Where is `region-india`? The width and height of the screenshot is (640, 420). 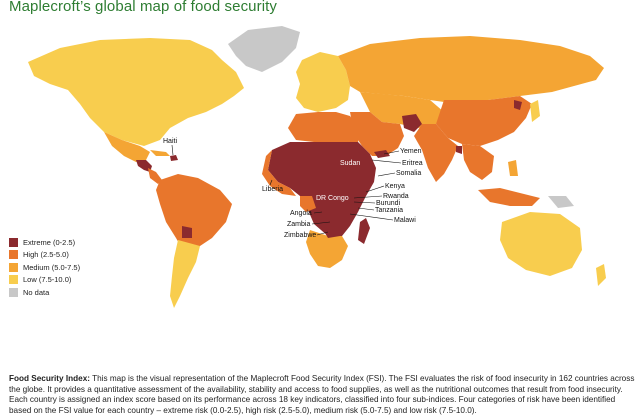
region-india is located at coordinates (436, 153).